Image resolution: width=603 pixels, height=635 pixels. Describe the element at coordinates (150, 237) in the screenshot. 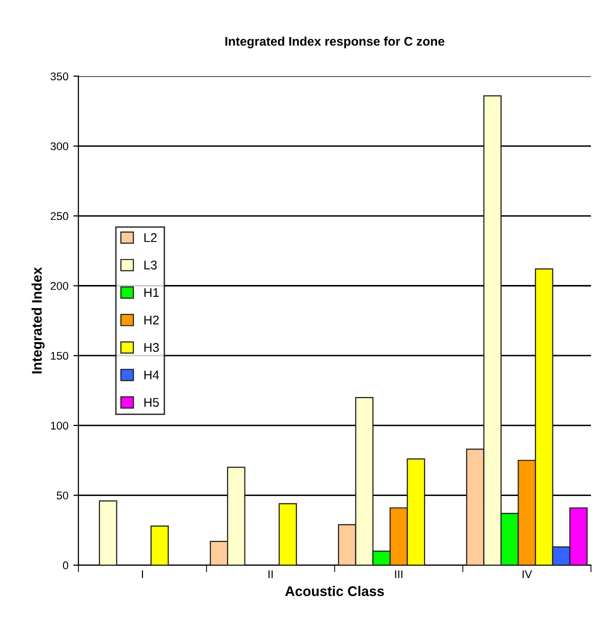

I see `legend-label: L2` at that location.